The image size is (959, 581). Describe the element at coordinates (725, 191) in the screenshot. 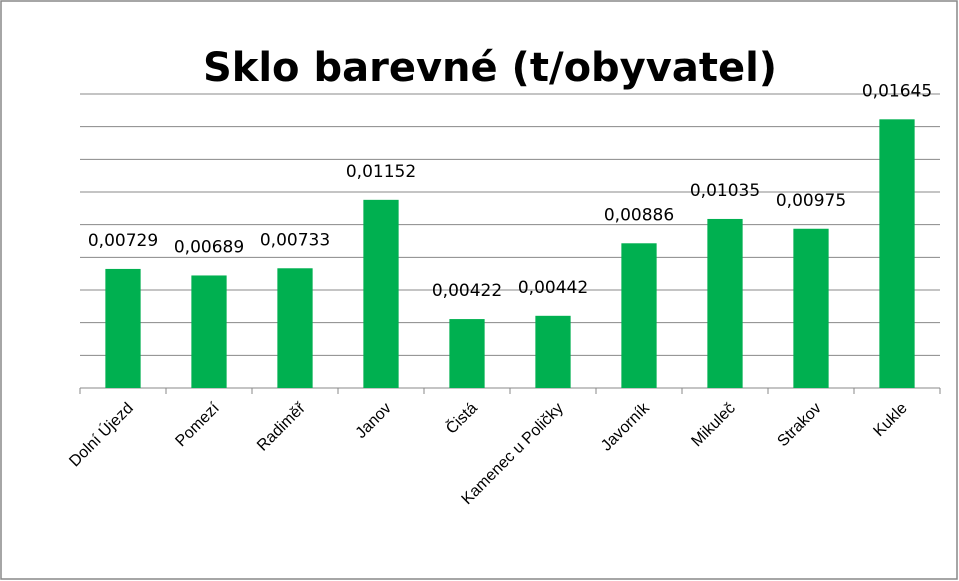

I see `value-label: 0,01035` at that location.